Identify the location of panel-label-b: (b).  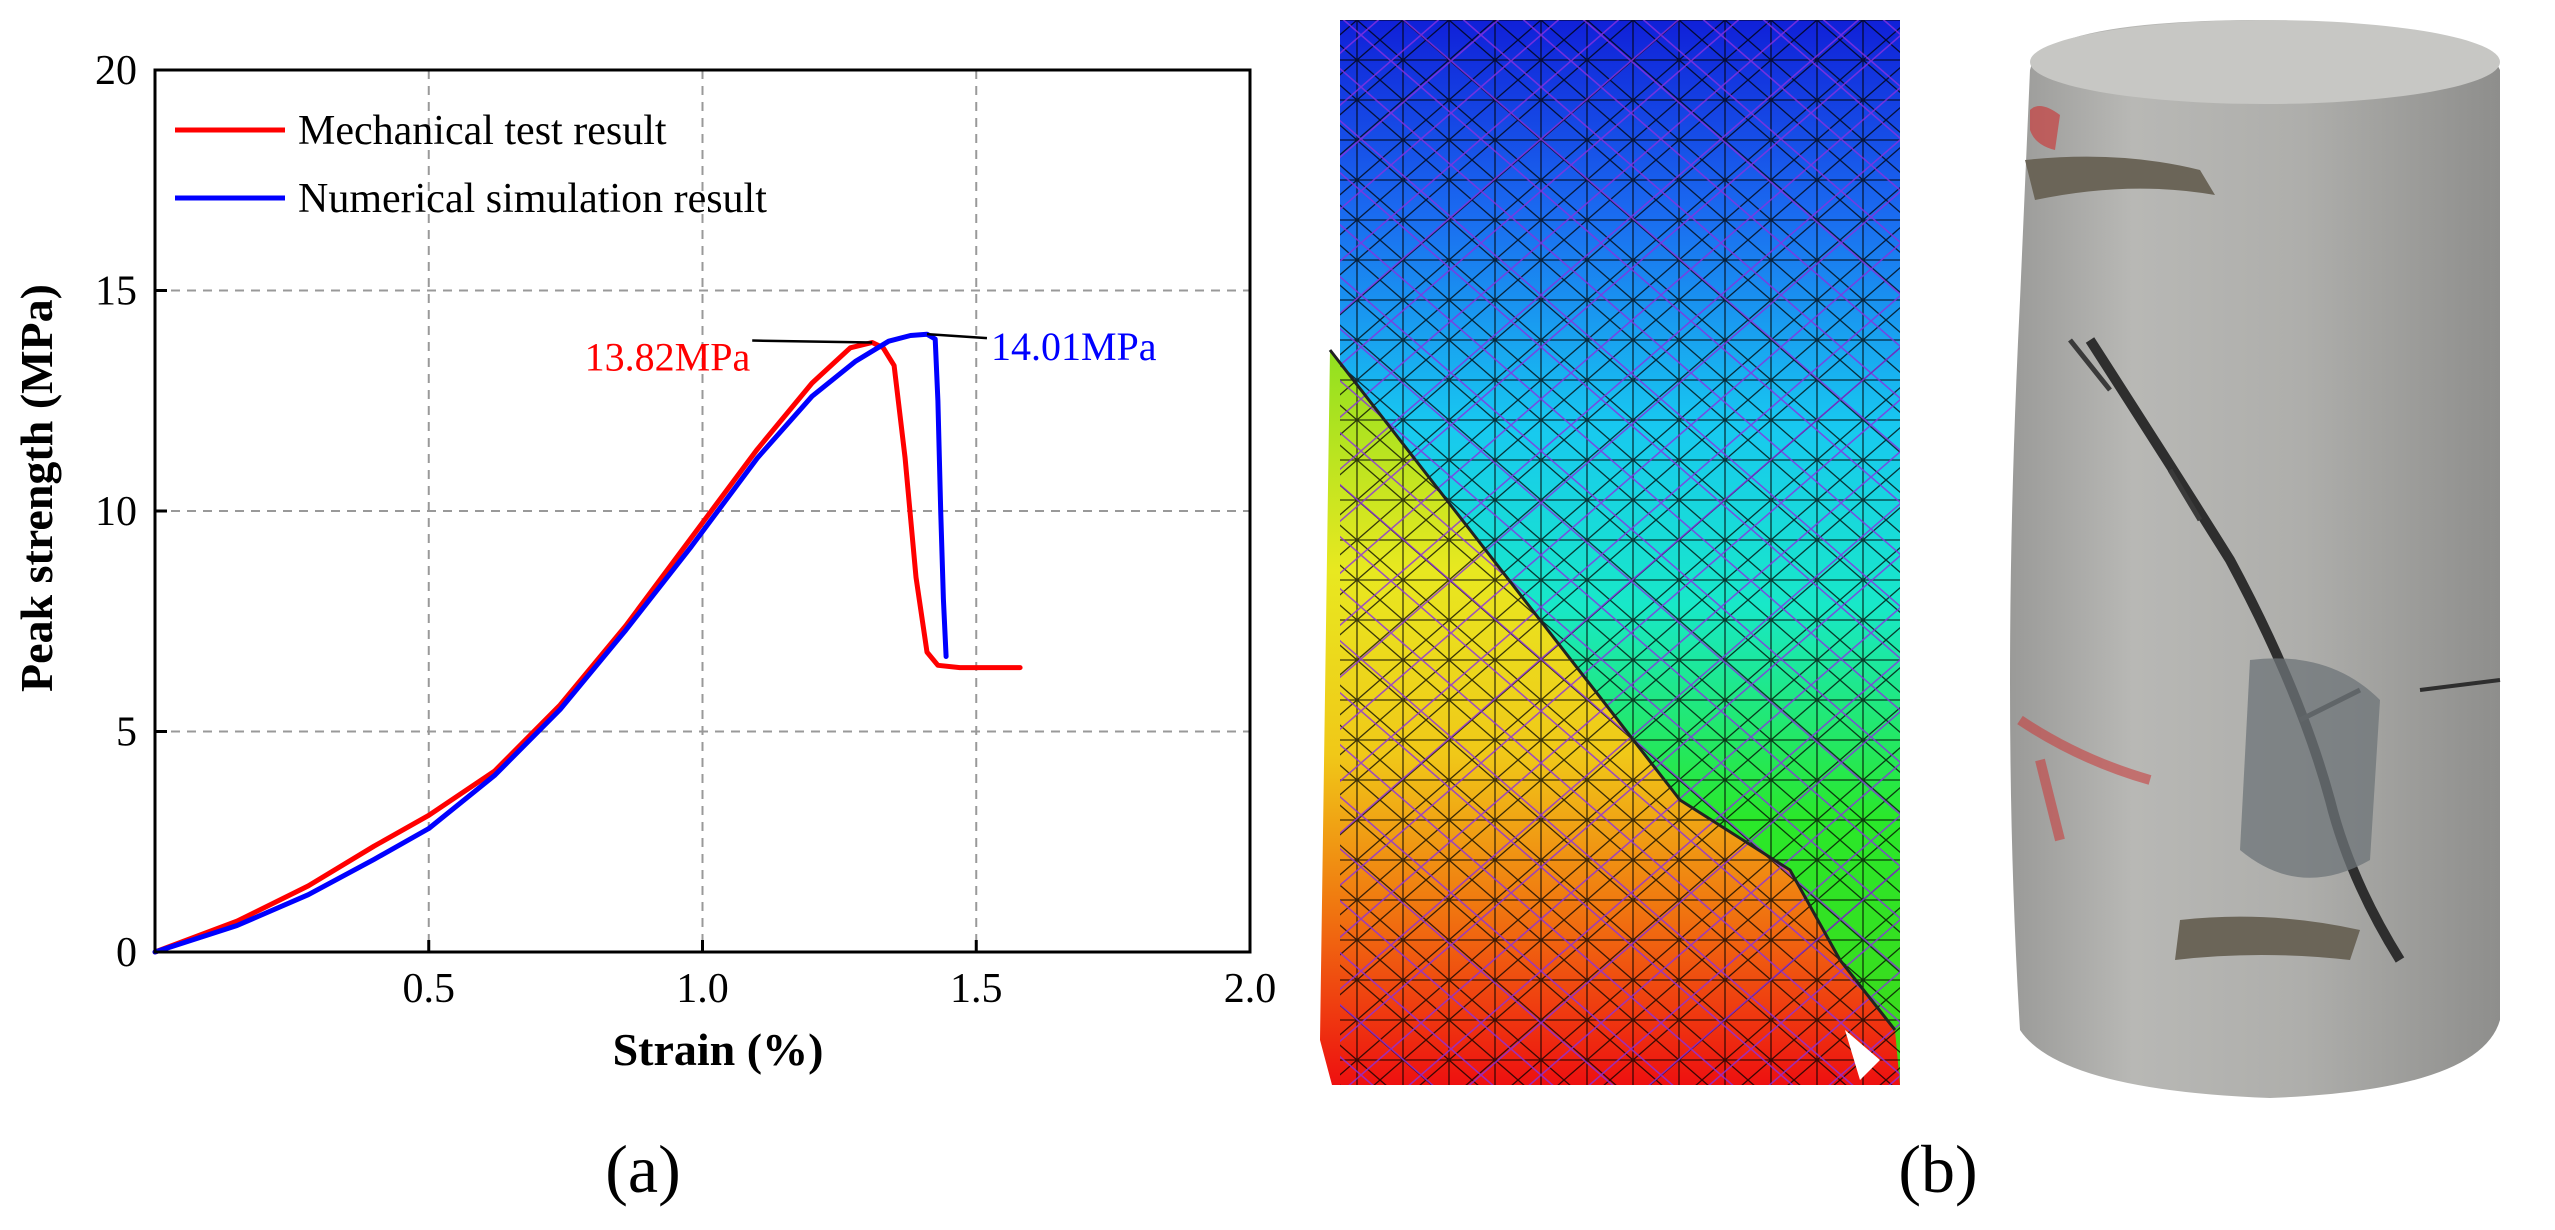
(1937, 1169).